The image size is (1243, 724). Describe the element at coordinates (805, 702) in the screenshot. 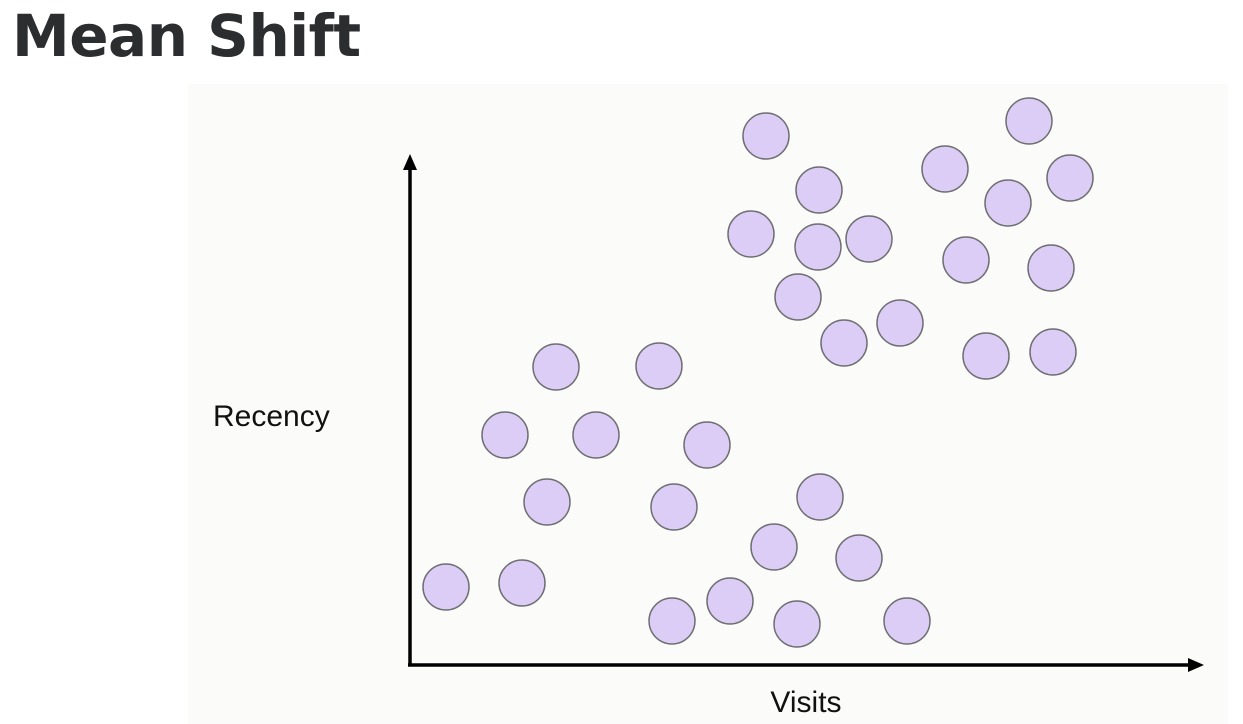

I see `x-axis-label: Visits` at that location.